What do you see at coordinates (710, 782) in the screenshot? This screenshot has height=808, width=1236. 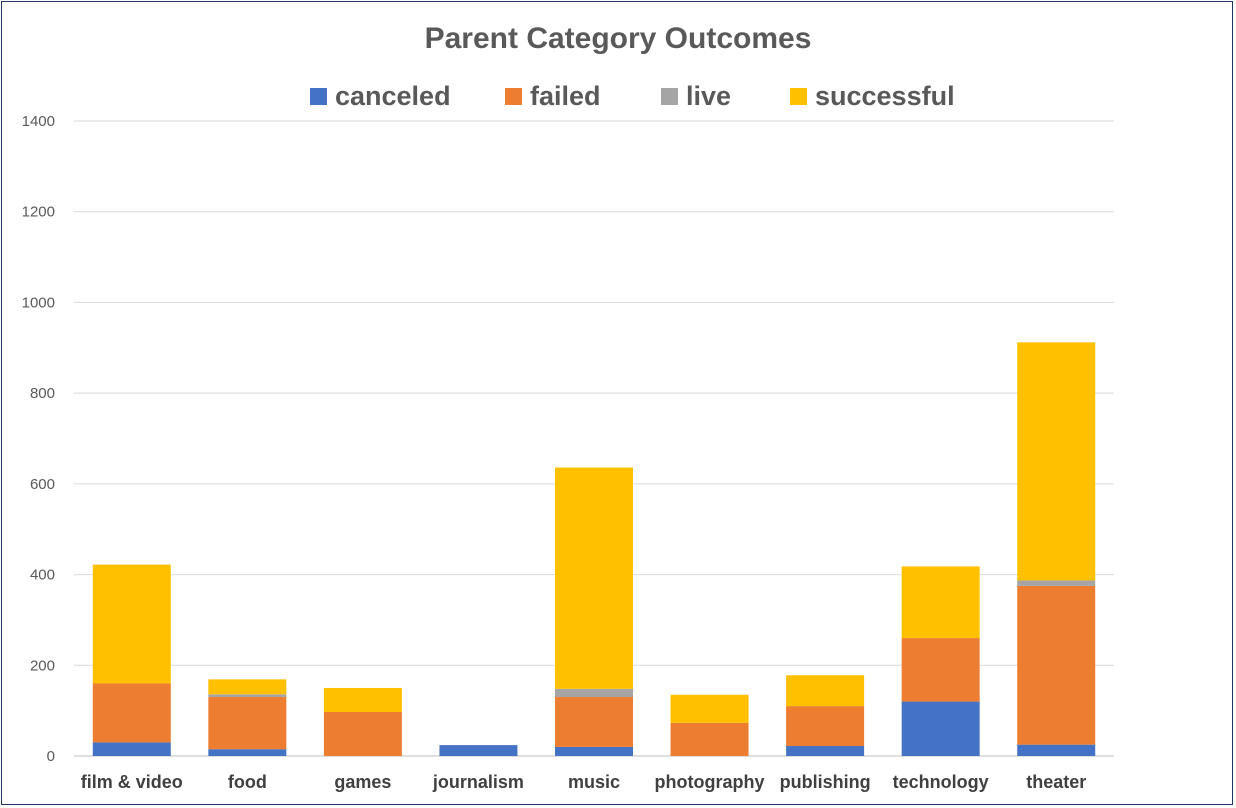 I see `x-tick-label: photography` at bounding box center [710, 782].